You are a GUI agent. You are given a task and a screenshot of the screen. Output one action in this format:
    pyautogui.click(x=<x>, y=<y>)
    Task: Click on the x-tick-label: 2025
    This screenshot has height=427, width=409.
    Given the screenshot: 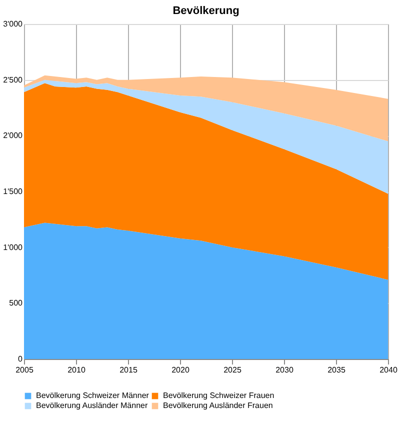 What is the action you would take?
    pyautogui.click(x=233, y=370)
    